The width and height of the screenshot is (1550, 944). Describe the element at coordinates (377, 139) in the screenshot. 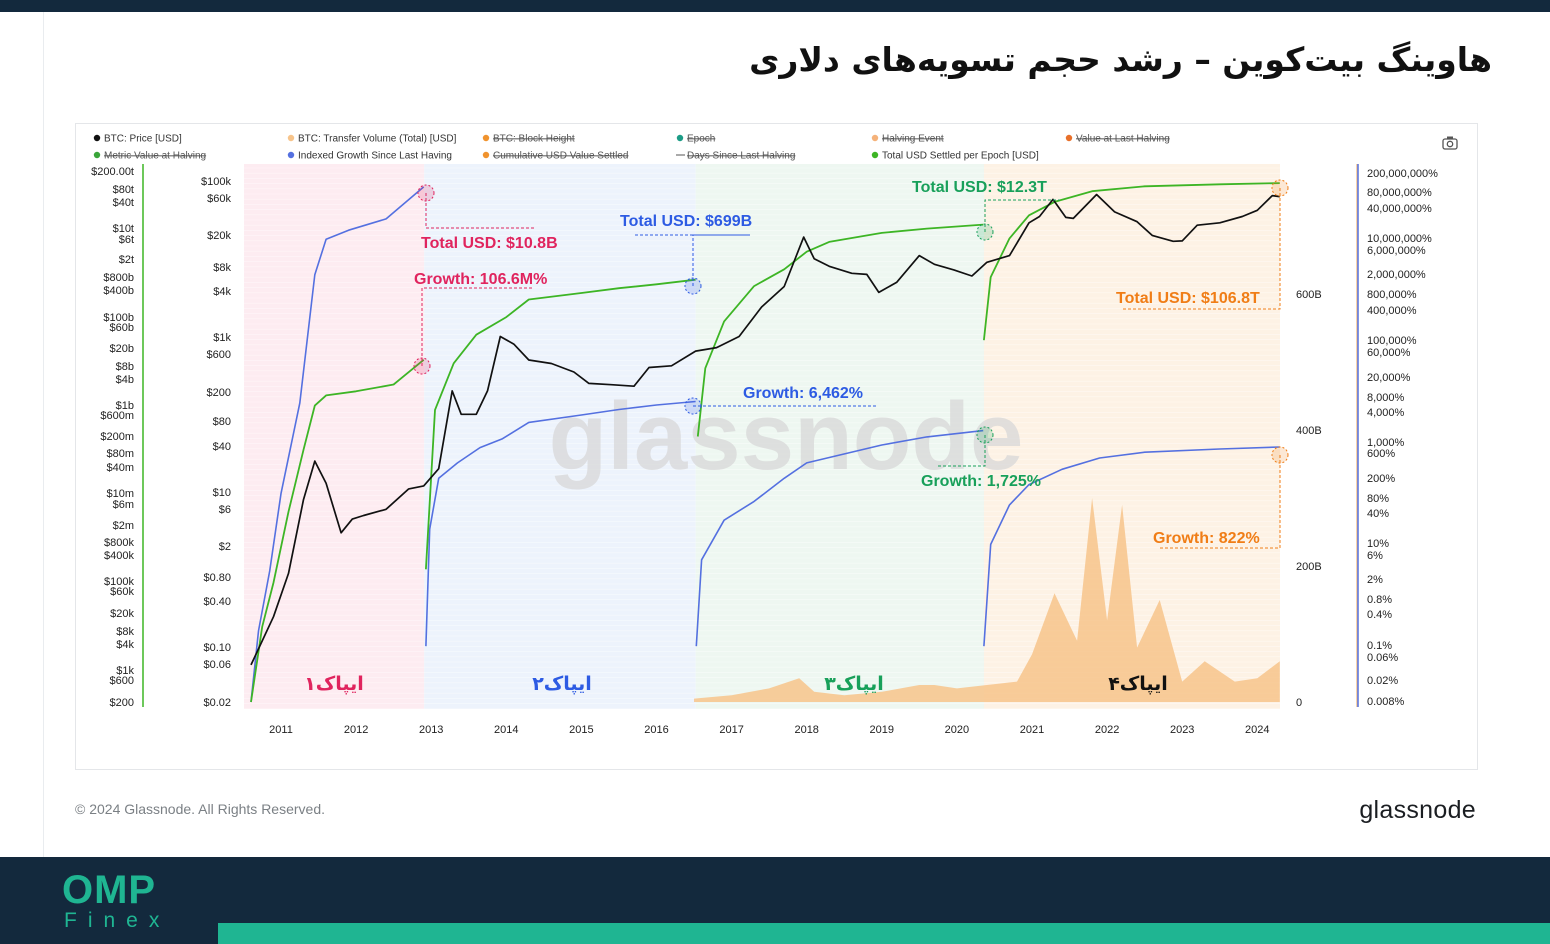

I see `legend-item: BTC: Transfer Volume (Total) [USD]` at that location.